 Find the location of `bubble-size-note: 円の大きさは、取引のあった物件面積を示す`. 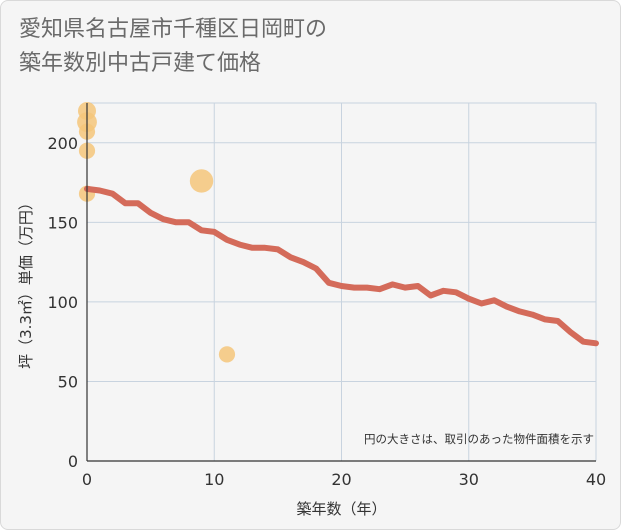

bubble-size-note: 円の大きさは、取引のあった物件面積を示す is located at coordinates (479, 439).